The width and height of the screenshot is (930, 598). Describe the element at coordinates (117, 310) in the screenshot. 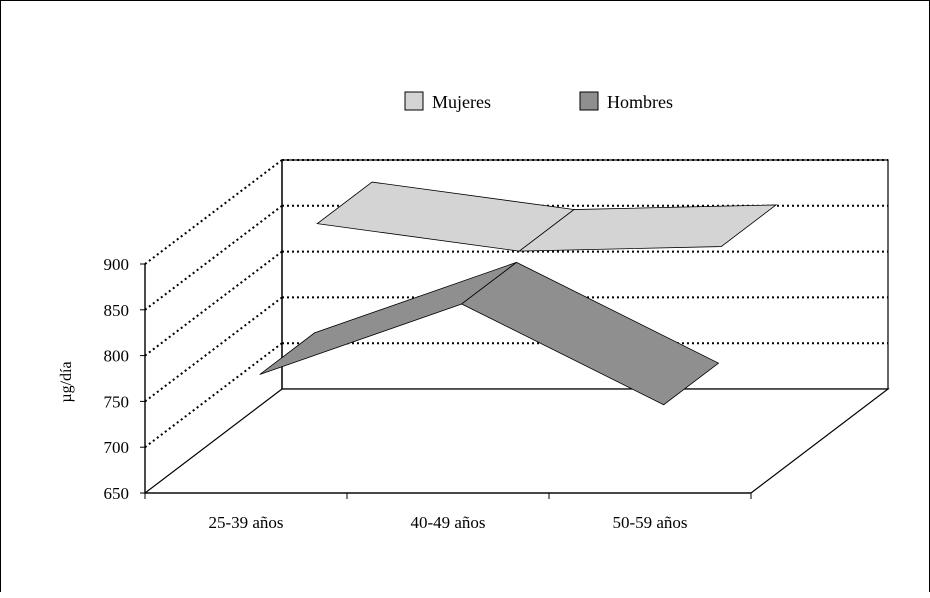

I see `y-tick-label: 850` at that location.